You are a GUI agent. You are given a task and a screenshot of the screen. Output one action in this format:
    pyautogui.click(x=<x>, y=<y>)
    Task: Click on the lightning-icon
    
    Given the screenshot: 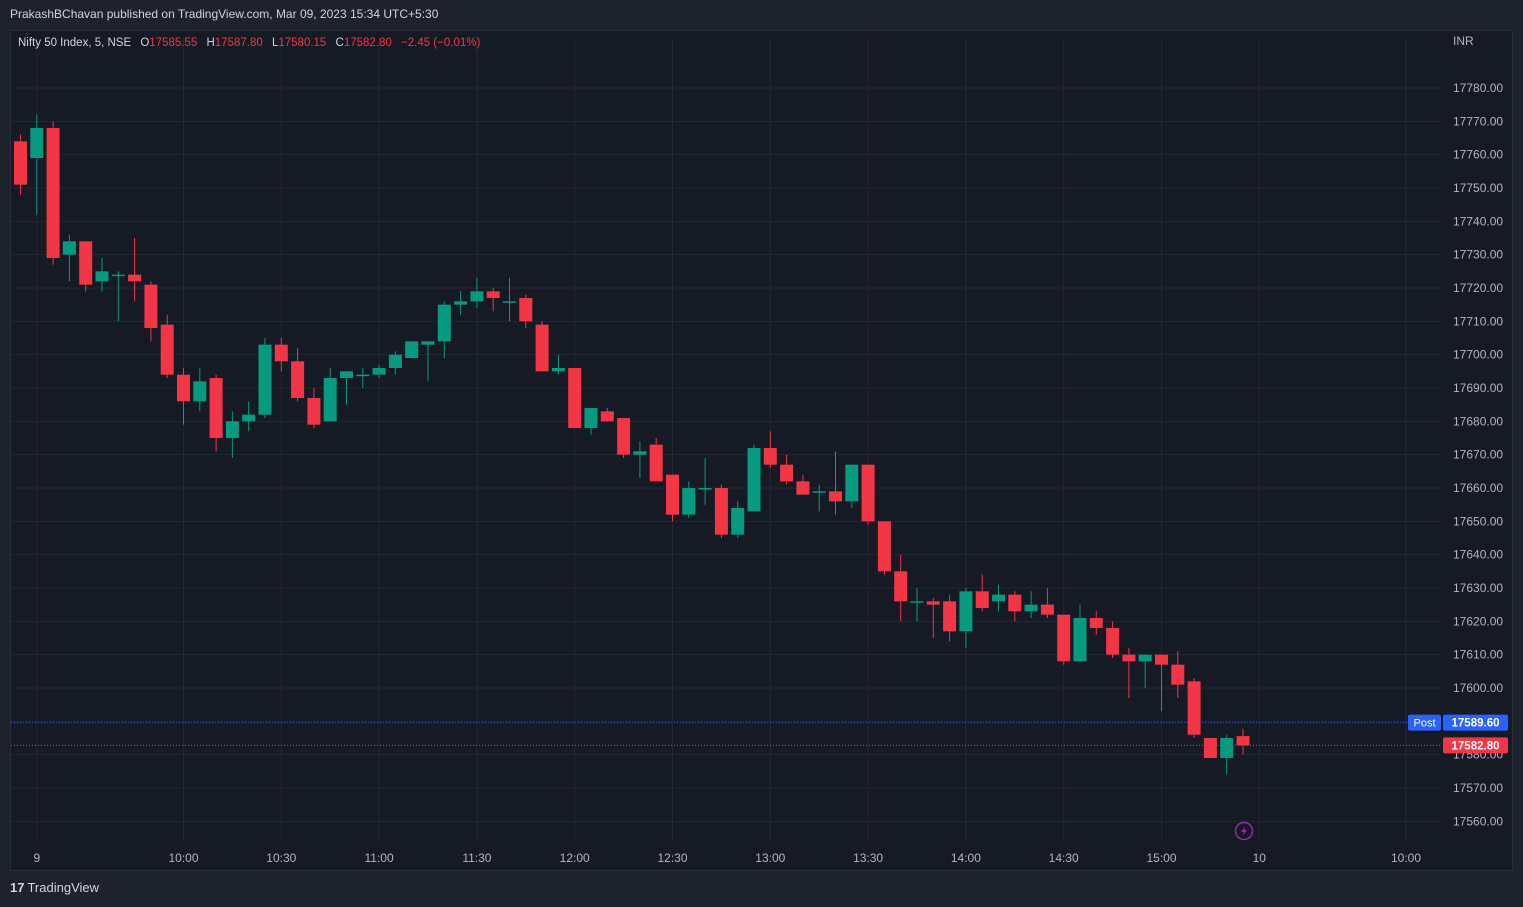 What is the action you would take?
    pyautogui.click(x=1244, y=831)
    